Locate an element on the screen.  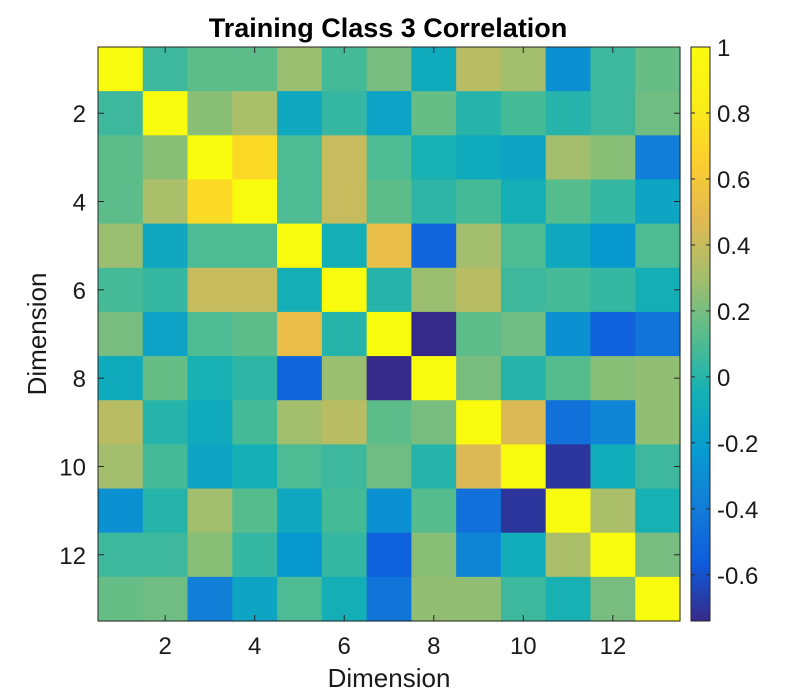
y-tick-label: 10 is located at coordinates (72, 467).